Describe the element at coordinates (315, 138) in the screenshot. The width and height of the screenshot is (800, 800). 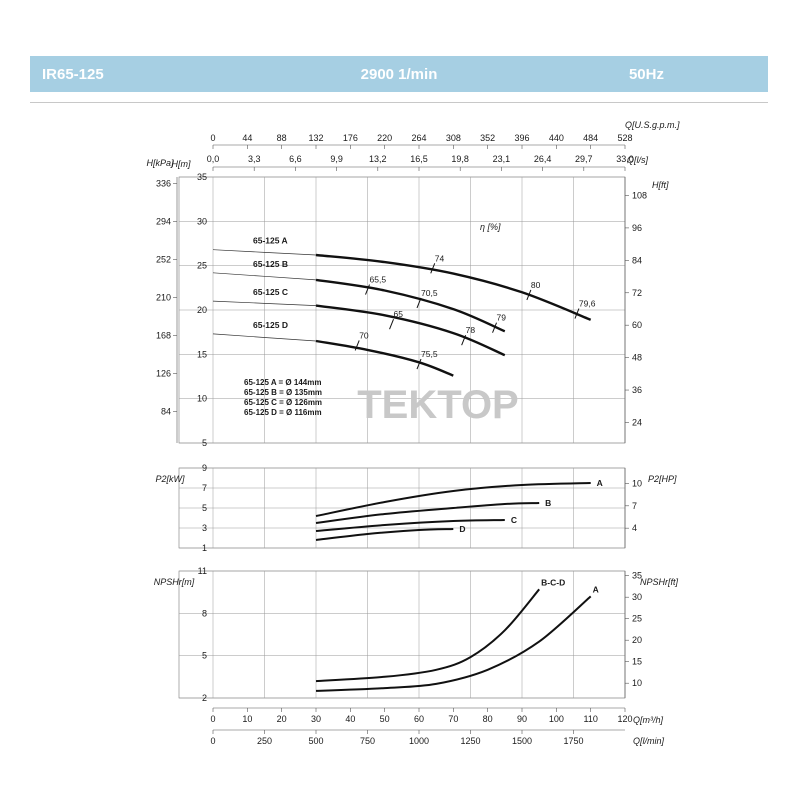
I see `gpm-tick-label: 132` at that location.